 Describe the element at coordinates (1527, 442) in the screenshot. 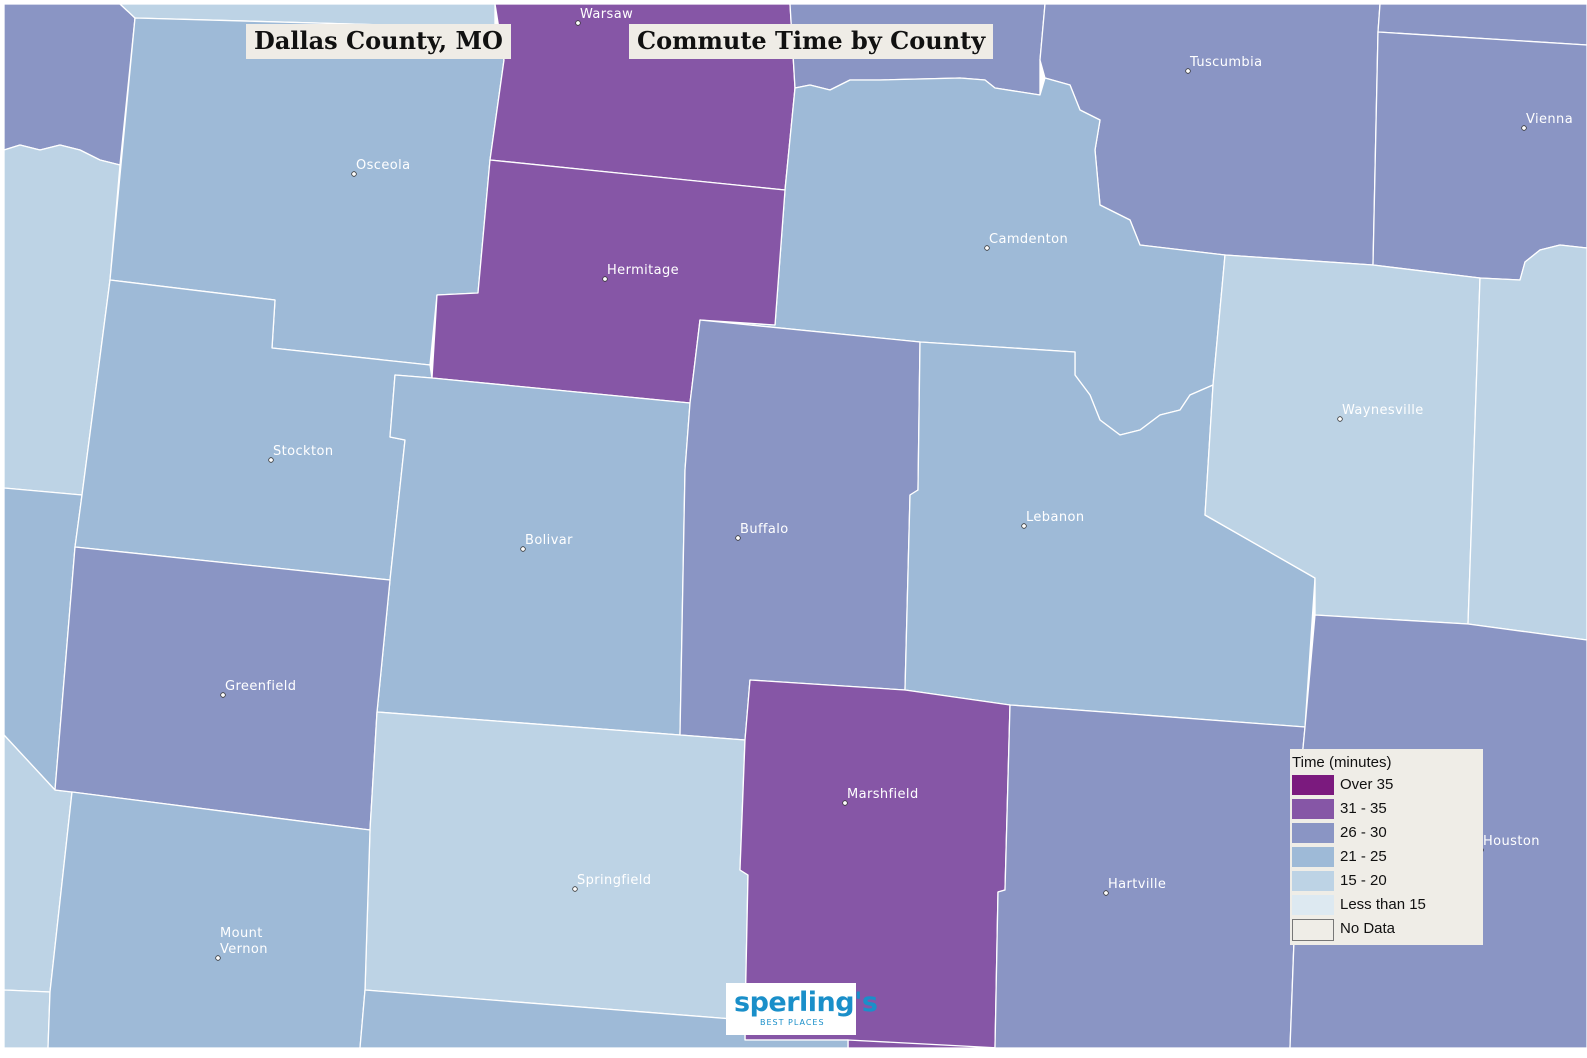

I see `county-phelps` at that location.